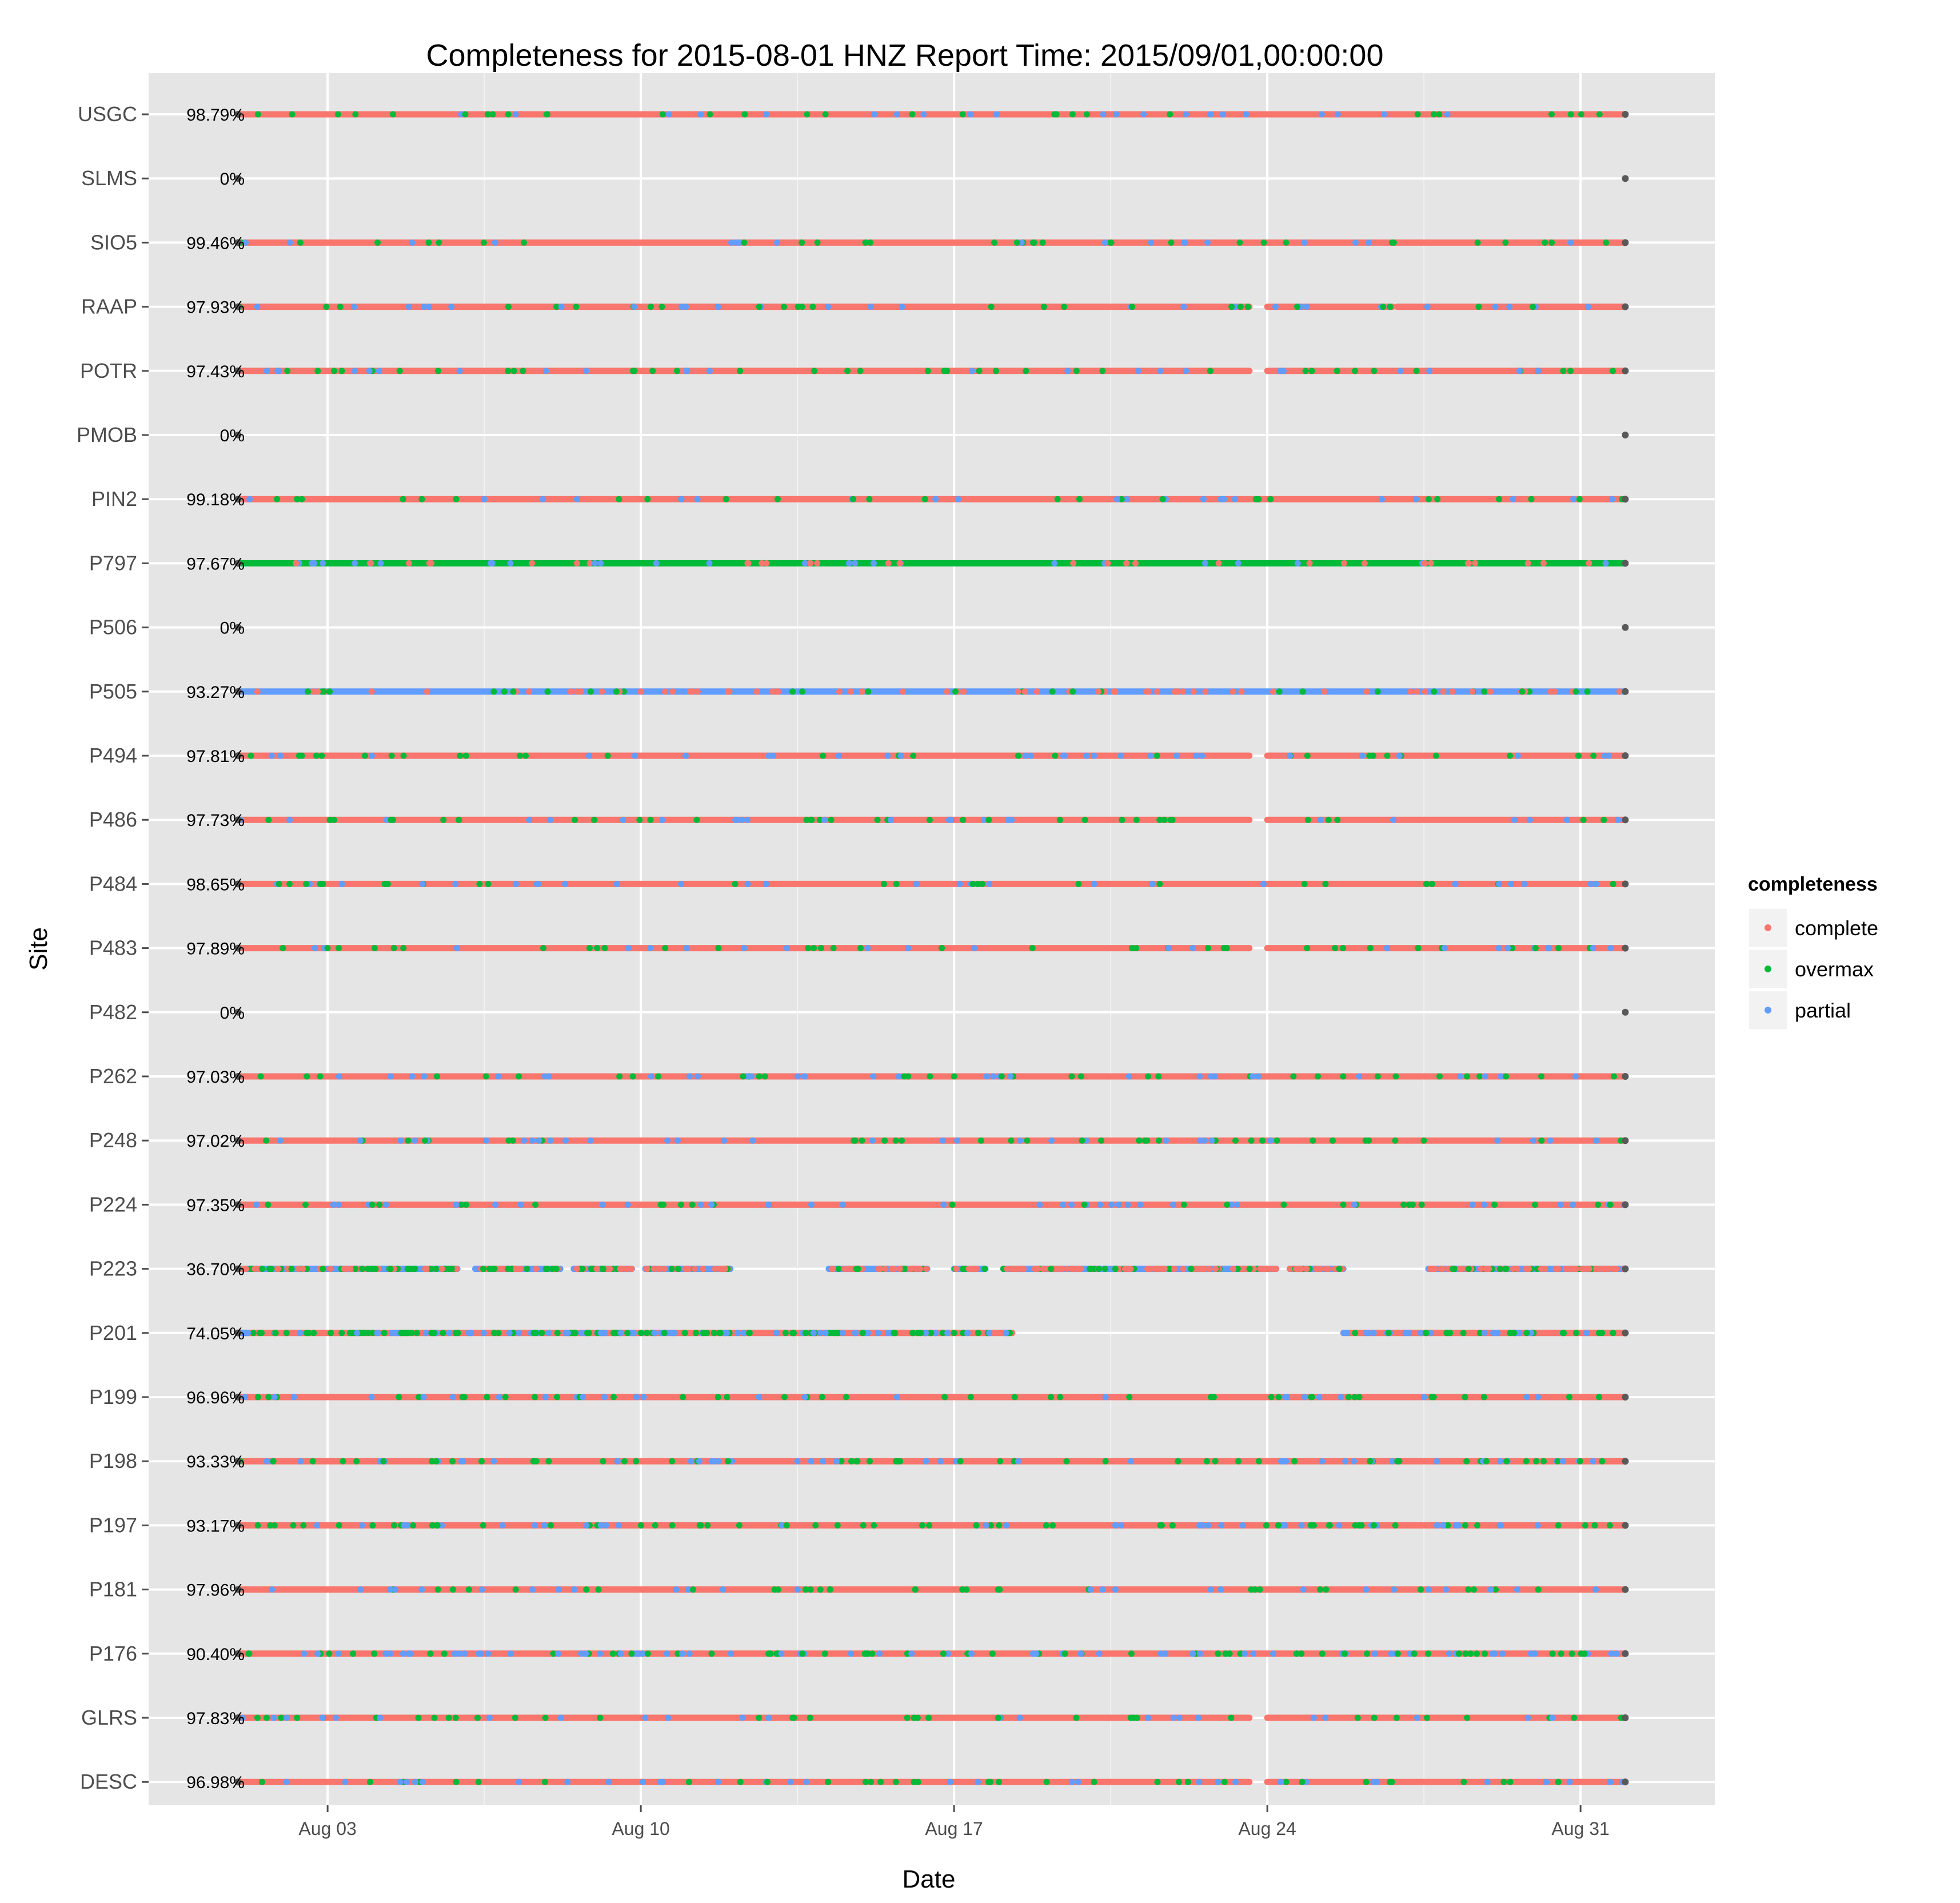 Image resolution: width=1960 pixels, height=1903 pixels. What do you see at coordinates (232, 436) in the screenshot?
I see `completeness-percent: 0%` at bounding box center [232, 436].